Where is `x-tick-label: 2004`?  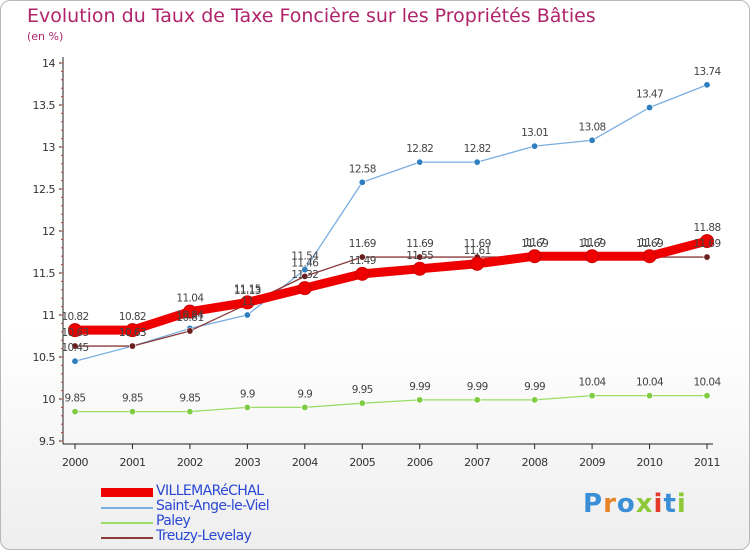 x-tick-label: 2004 is located at coordinates (305, 462).